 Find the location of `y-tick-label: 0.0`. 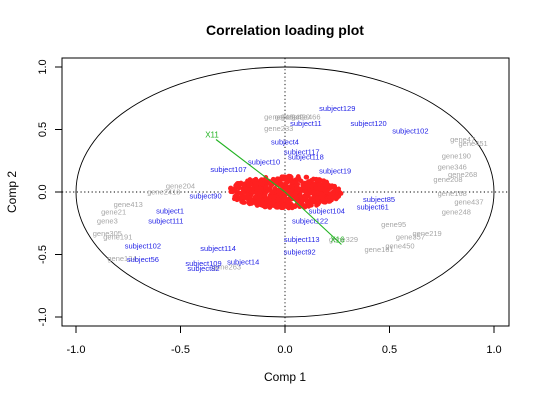

y-tick-label: 0.0 is located at coordinates (43, 191).